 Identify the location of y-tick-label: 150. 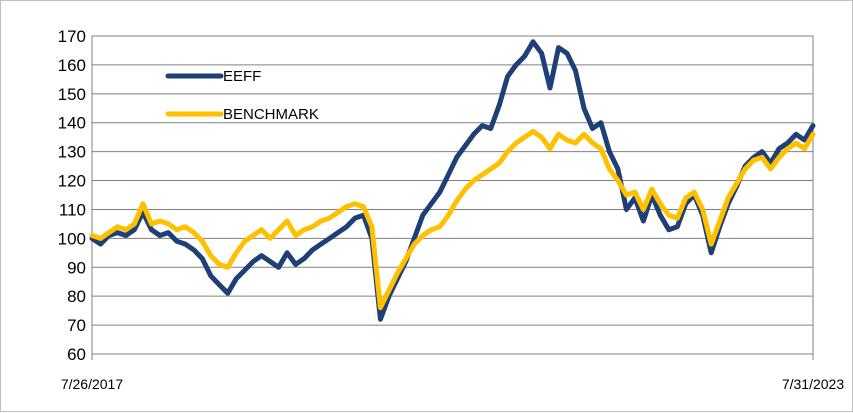
(72, 94).